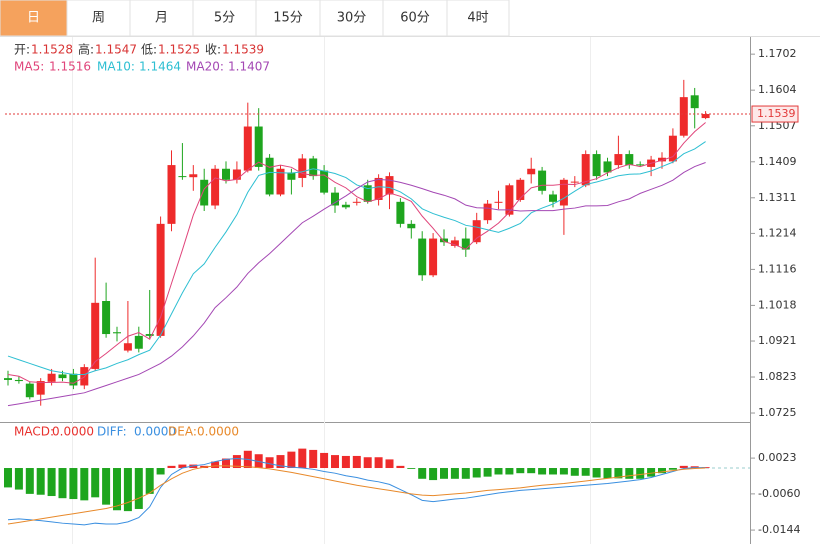 Image resolution: width=820 pixels, height=544 pixels. I want to click on tab-label: 30分, so click(352, 18).